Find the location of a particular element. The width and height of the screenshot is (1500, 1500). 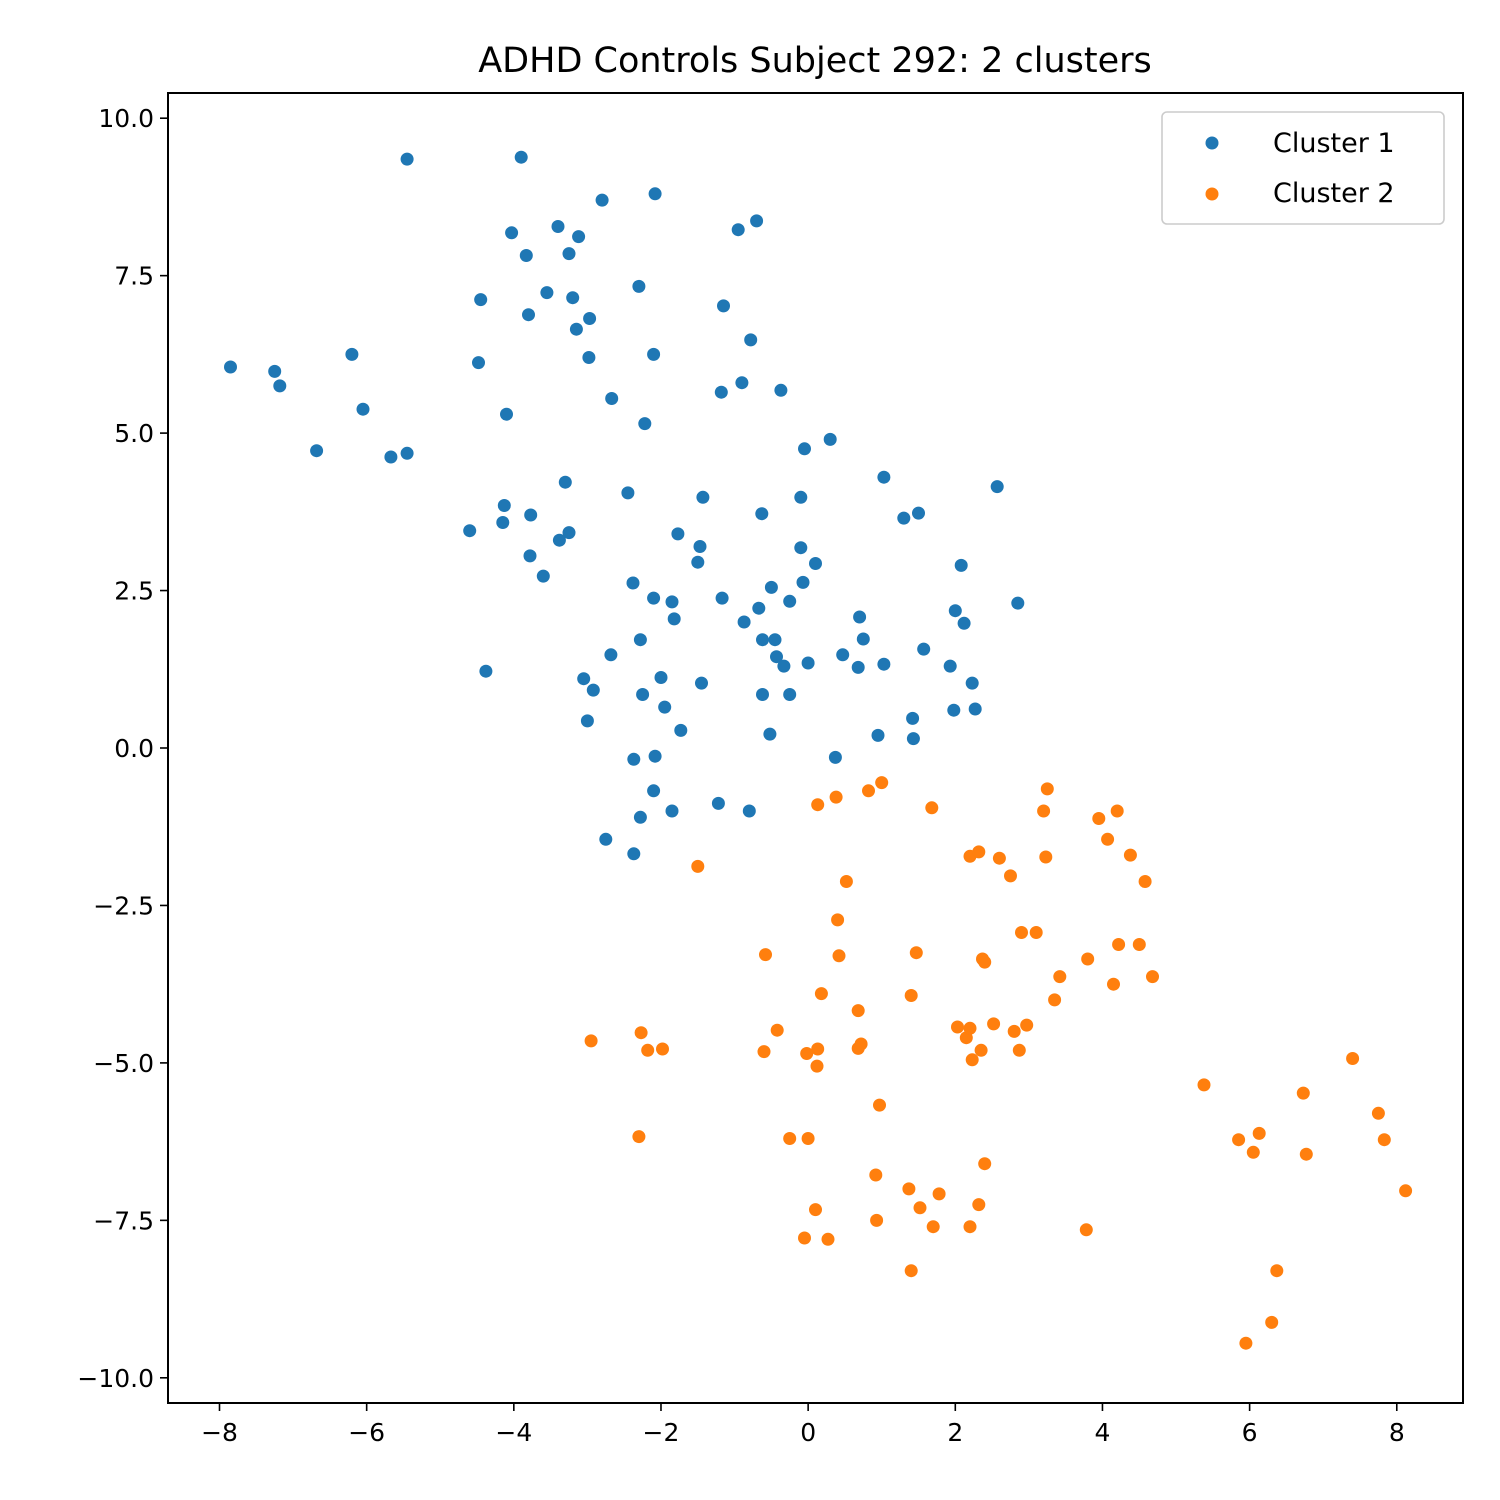

y-tick-label: −10.0 is located at coordinates (115, 1378).